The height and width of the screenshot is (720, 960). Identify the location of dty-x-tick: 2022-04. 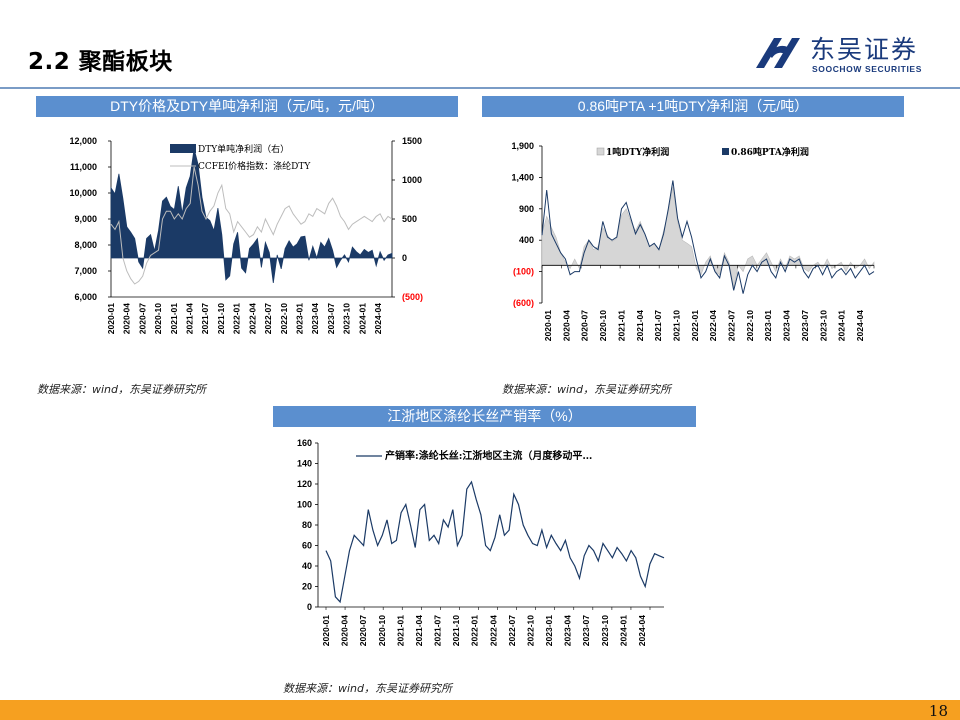
(252, 318).